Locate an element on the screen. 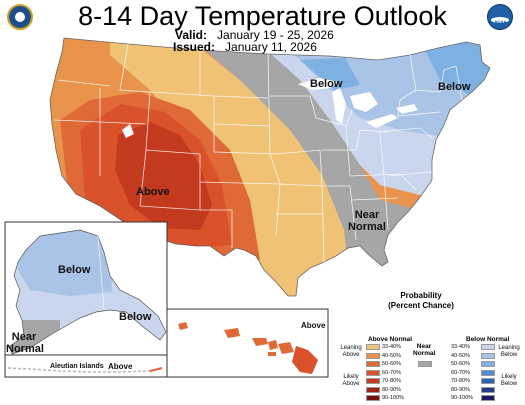 Image resolution: width=525 pixels, height=405 pixels. legend-title-line2: (Percent Chance) is located at coordinates (421, 305).